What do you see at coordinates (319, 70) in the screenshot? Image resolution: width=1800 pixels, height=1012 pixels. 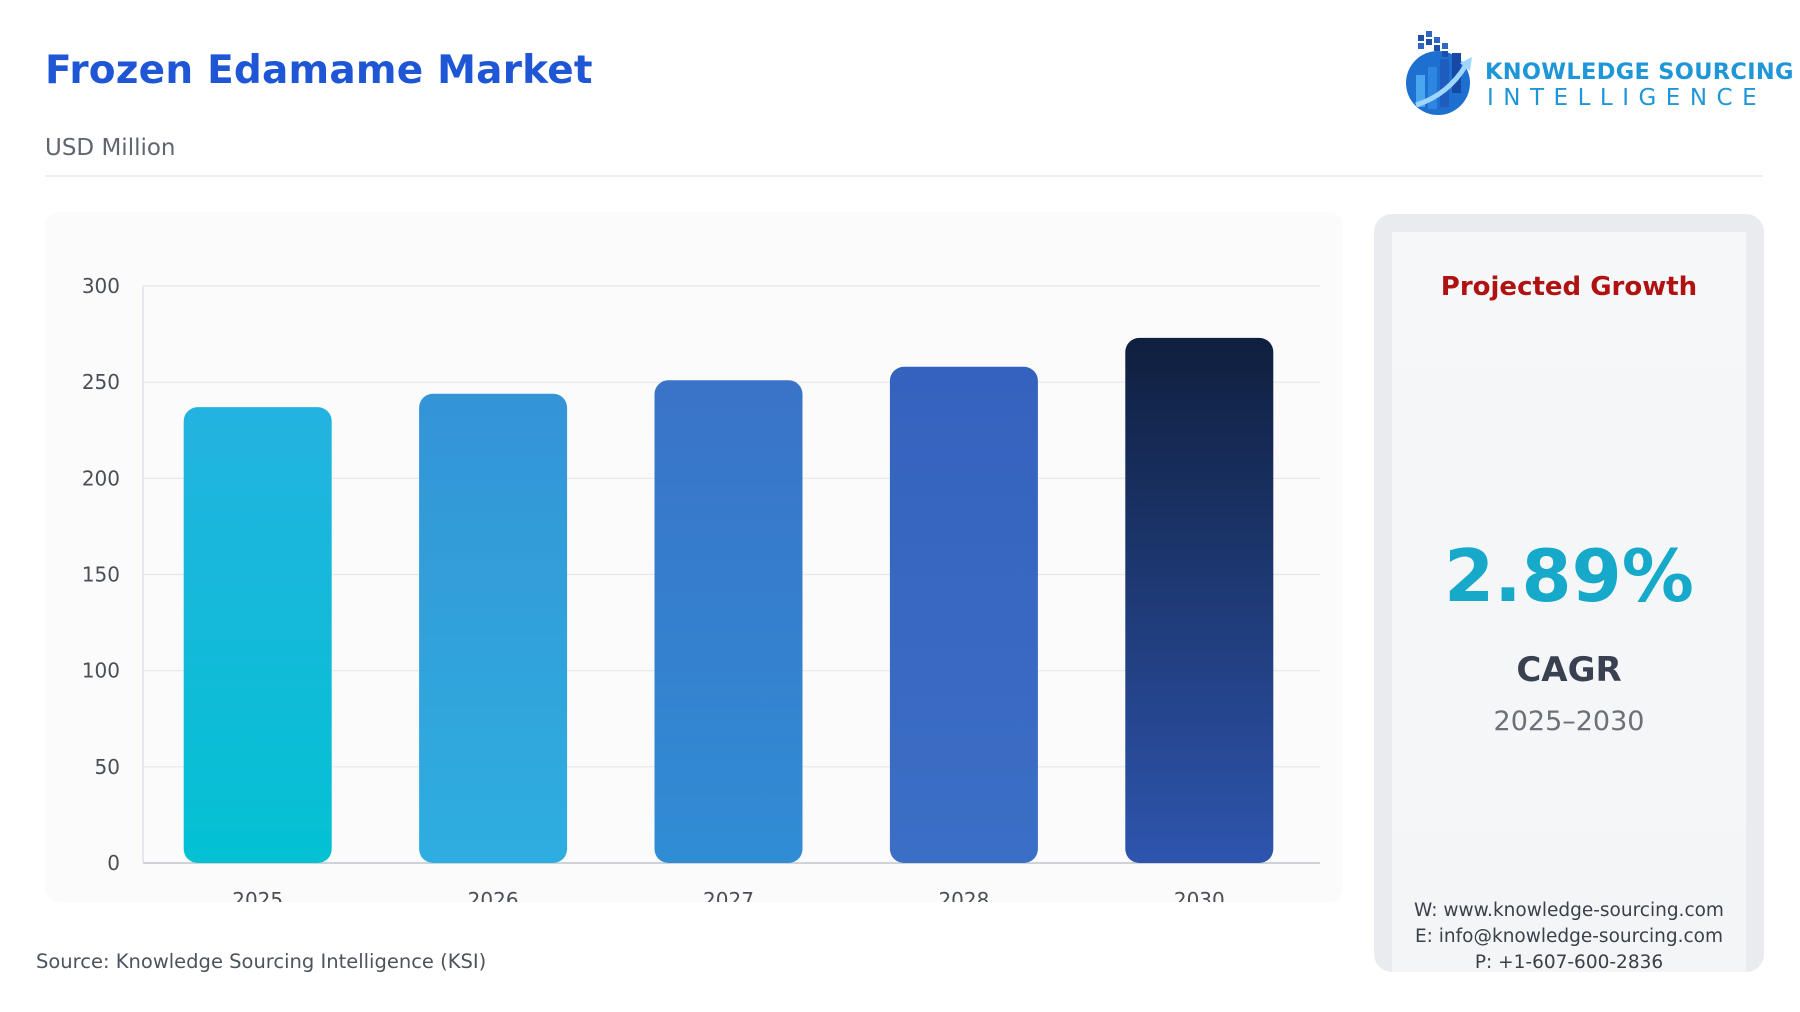 I see `page-title: Frozen Edamame Market` at bounding box center [319, 70].